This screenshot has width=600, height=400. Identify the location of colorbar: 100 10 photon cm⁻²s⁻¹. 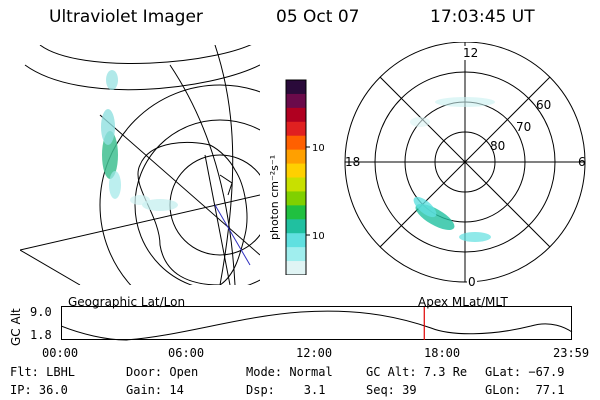
(296, 177).